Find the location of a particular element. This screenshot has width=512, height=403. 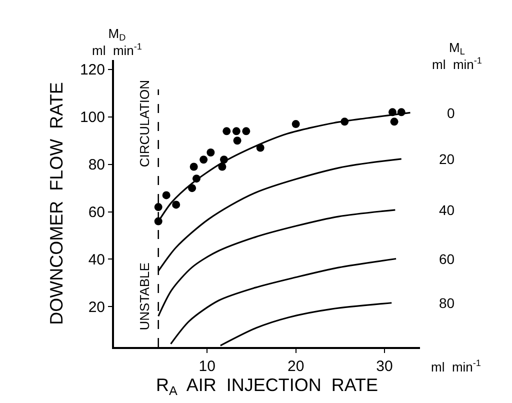

y-tick-label: 100 is located at coordinates (92, 117).